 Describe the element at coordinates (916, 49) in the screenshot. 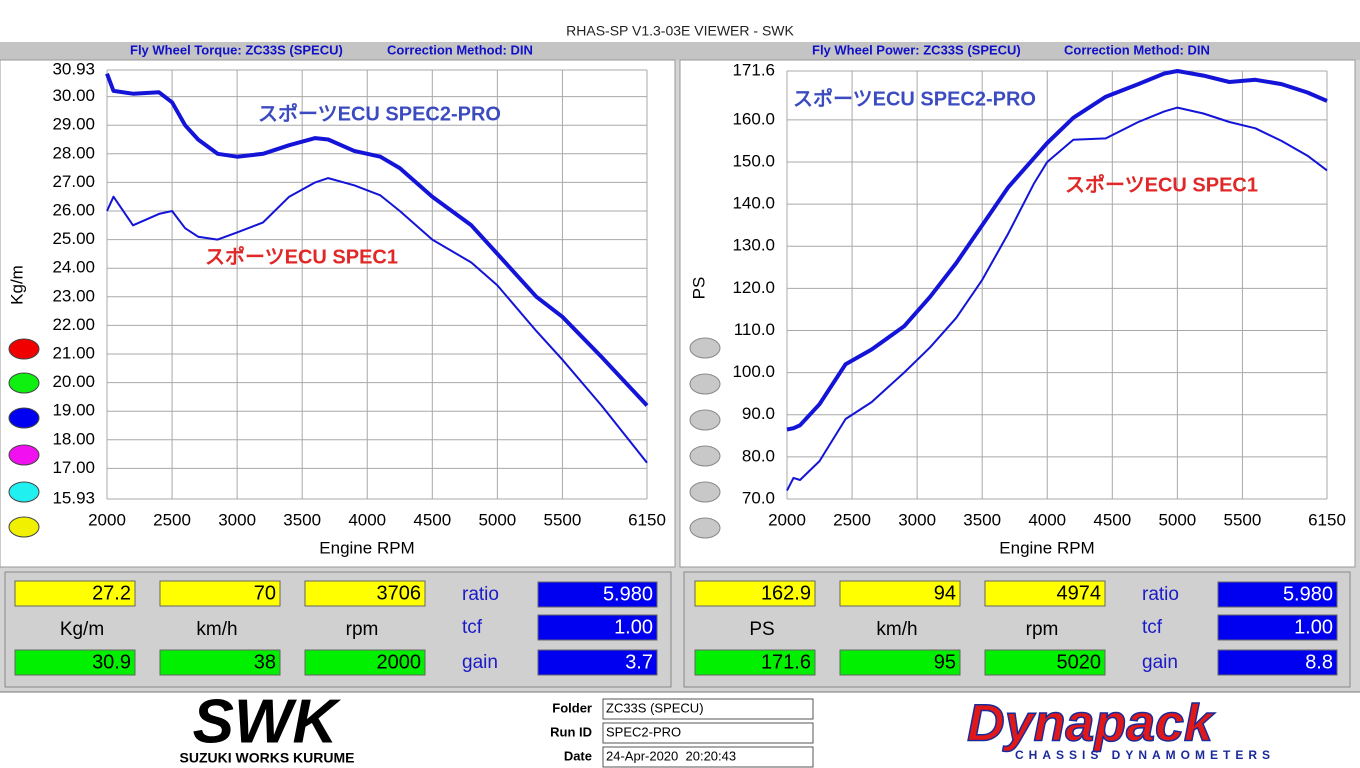

I see `chart-title: Fly Wheel Power: ZC33S (SPECU)` at that location.